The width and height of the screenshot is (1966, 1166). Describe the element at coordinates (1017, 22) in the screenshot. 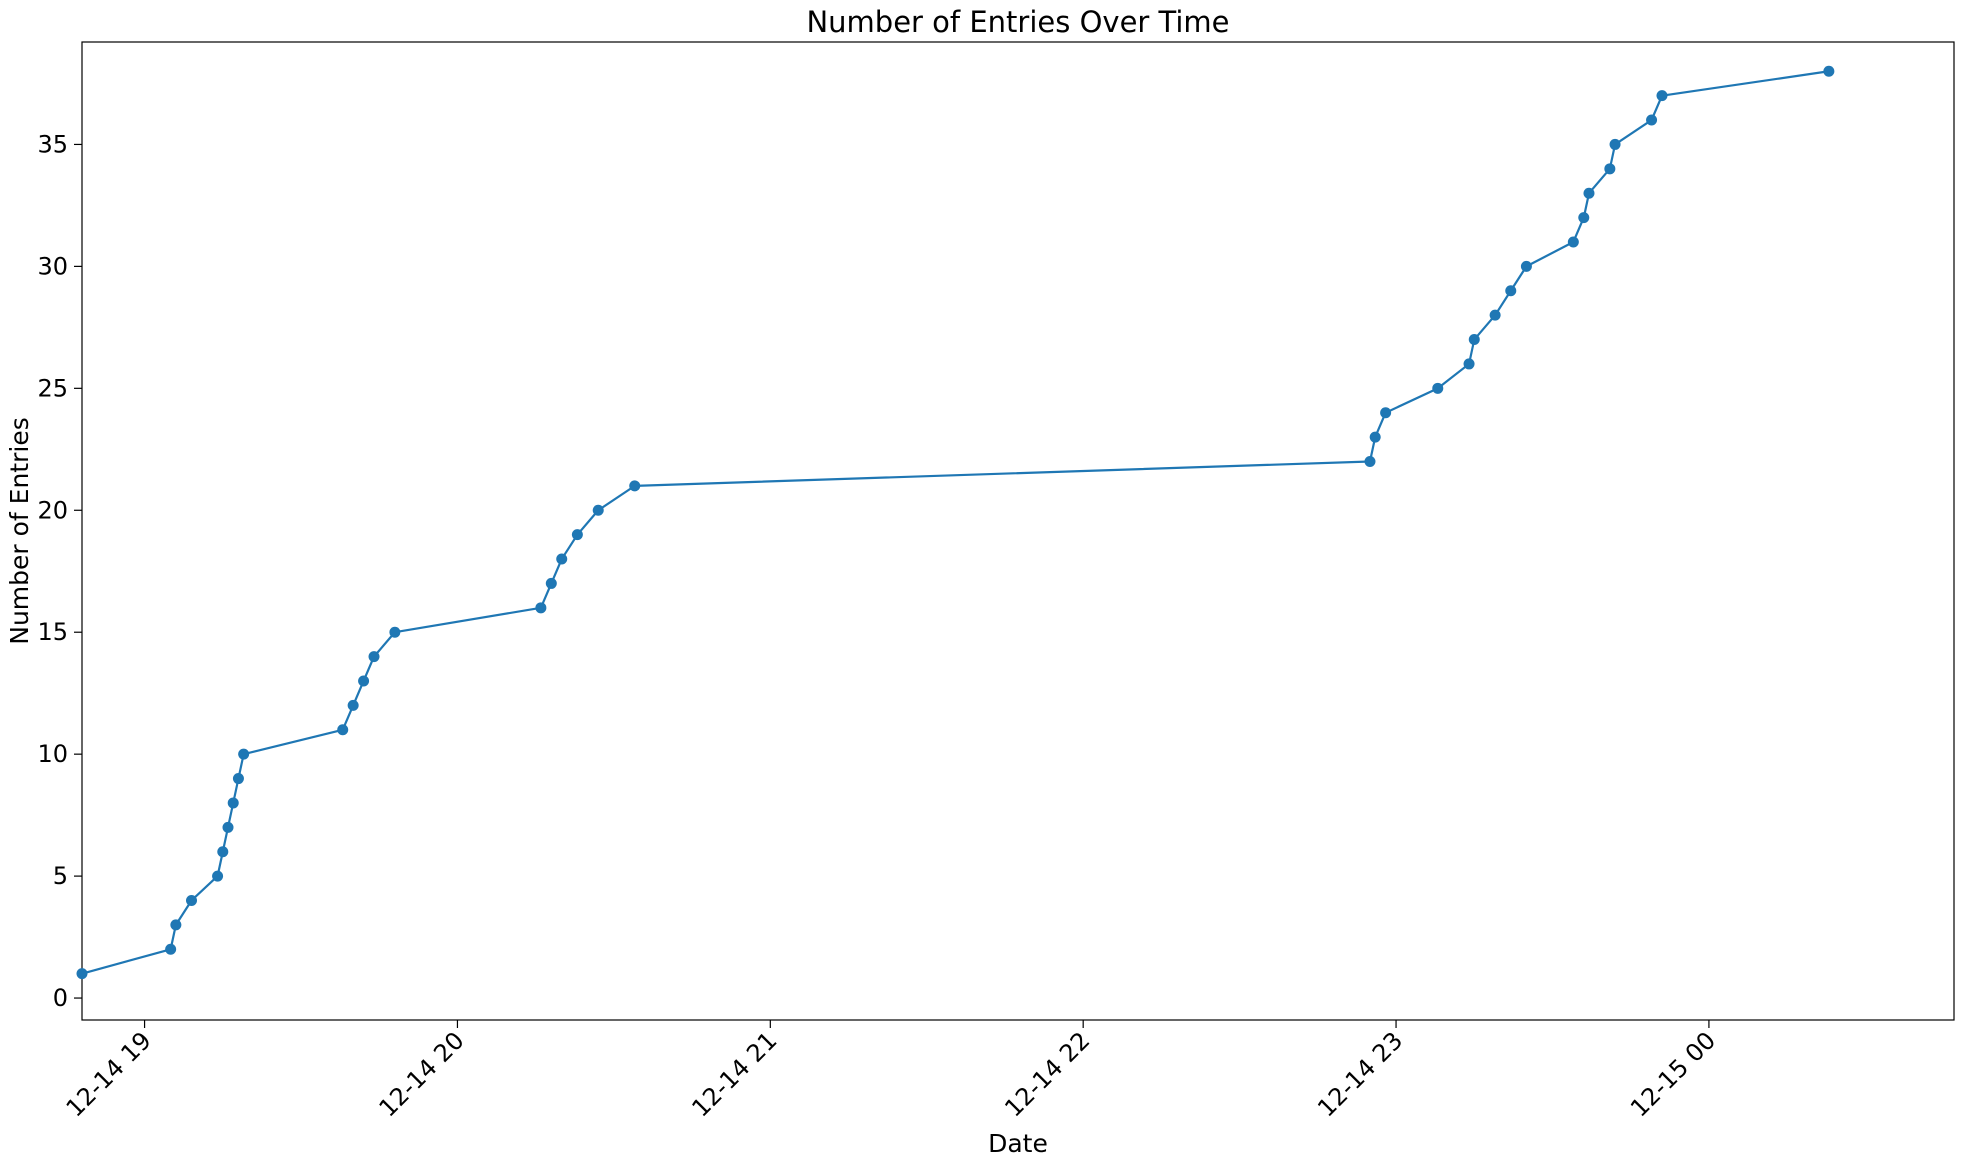

I see `chart-title: Number of Entries Over Time` at that location.